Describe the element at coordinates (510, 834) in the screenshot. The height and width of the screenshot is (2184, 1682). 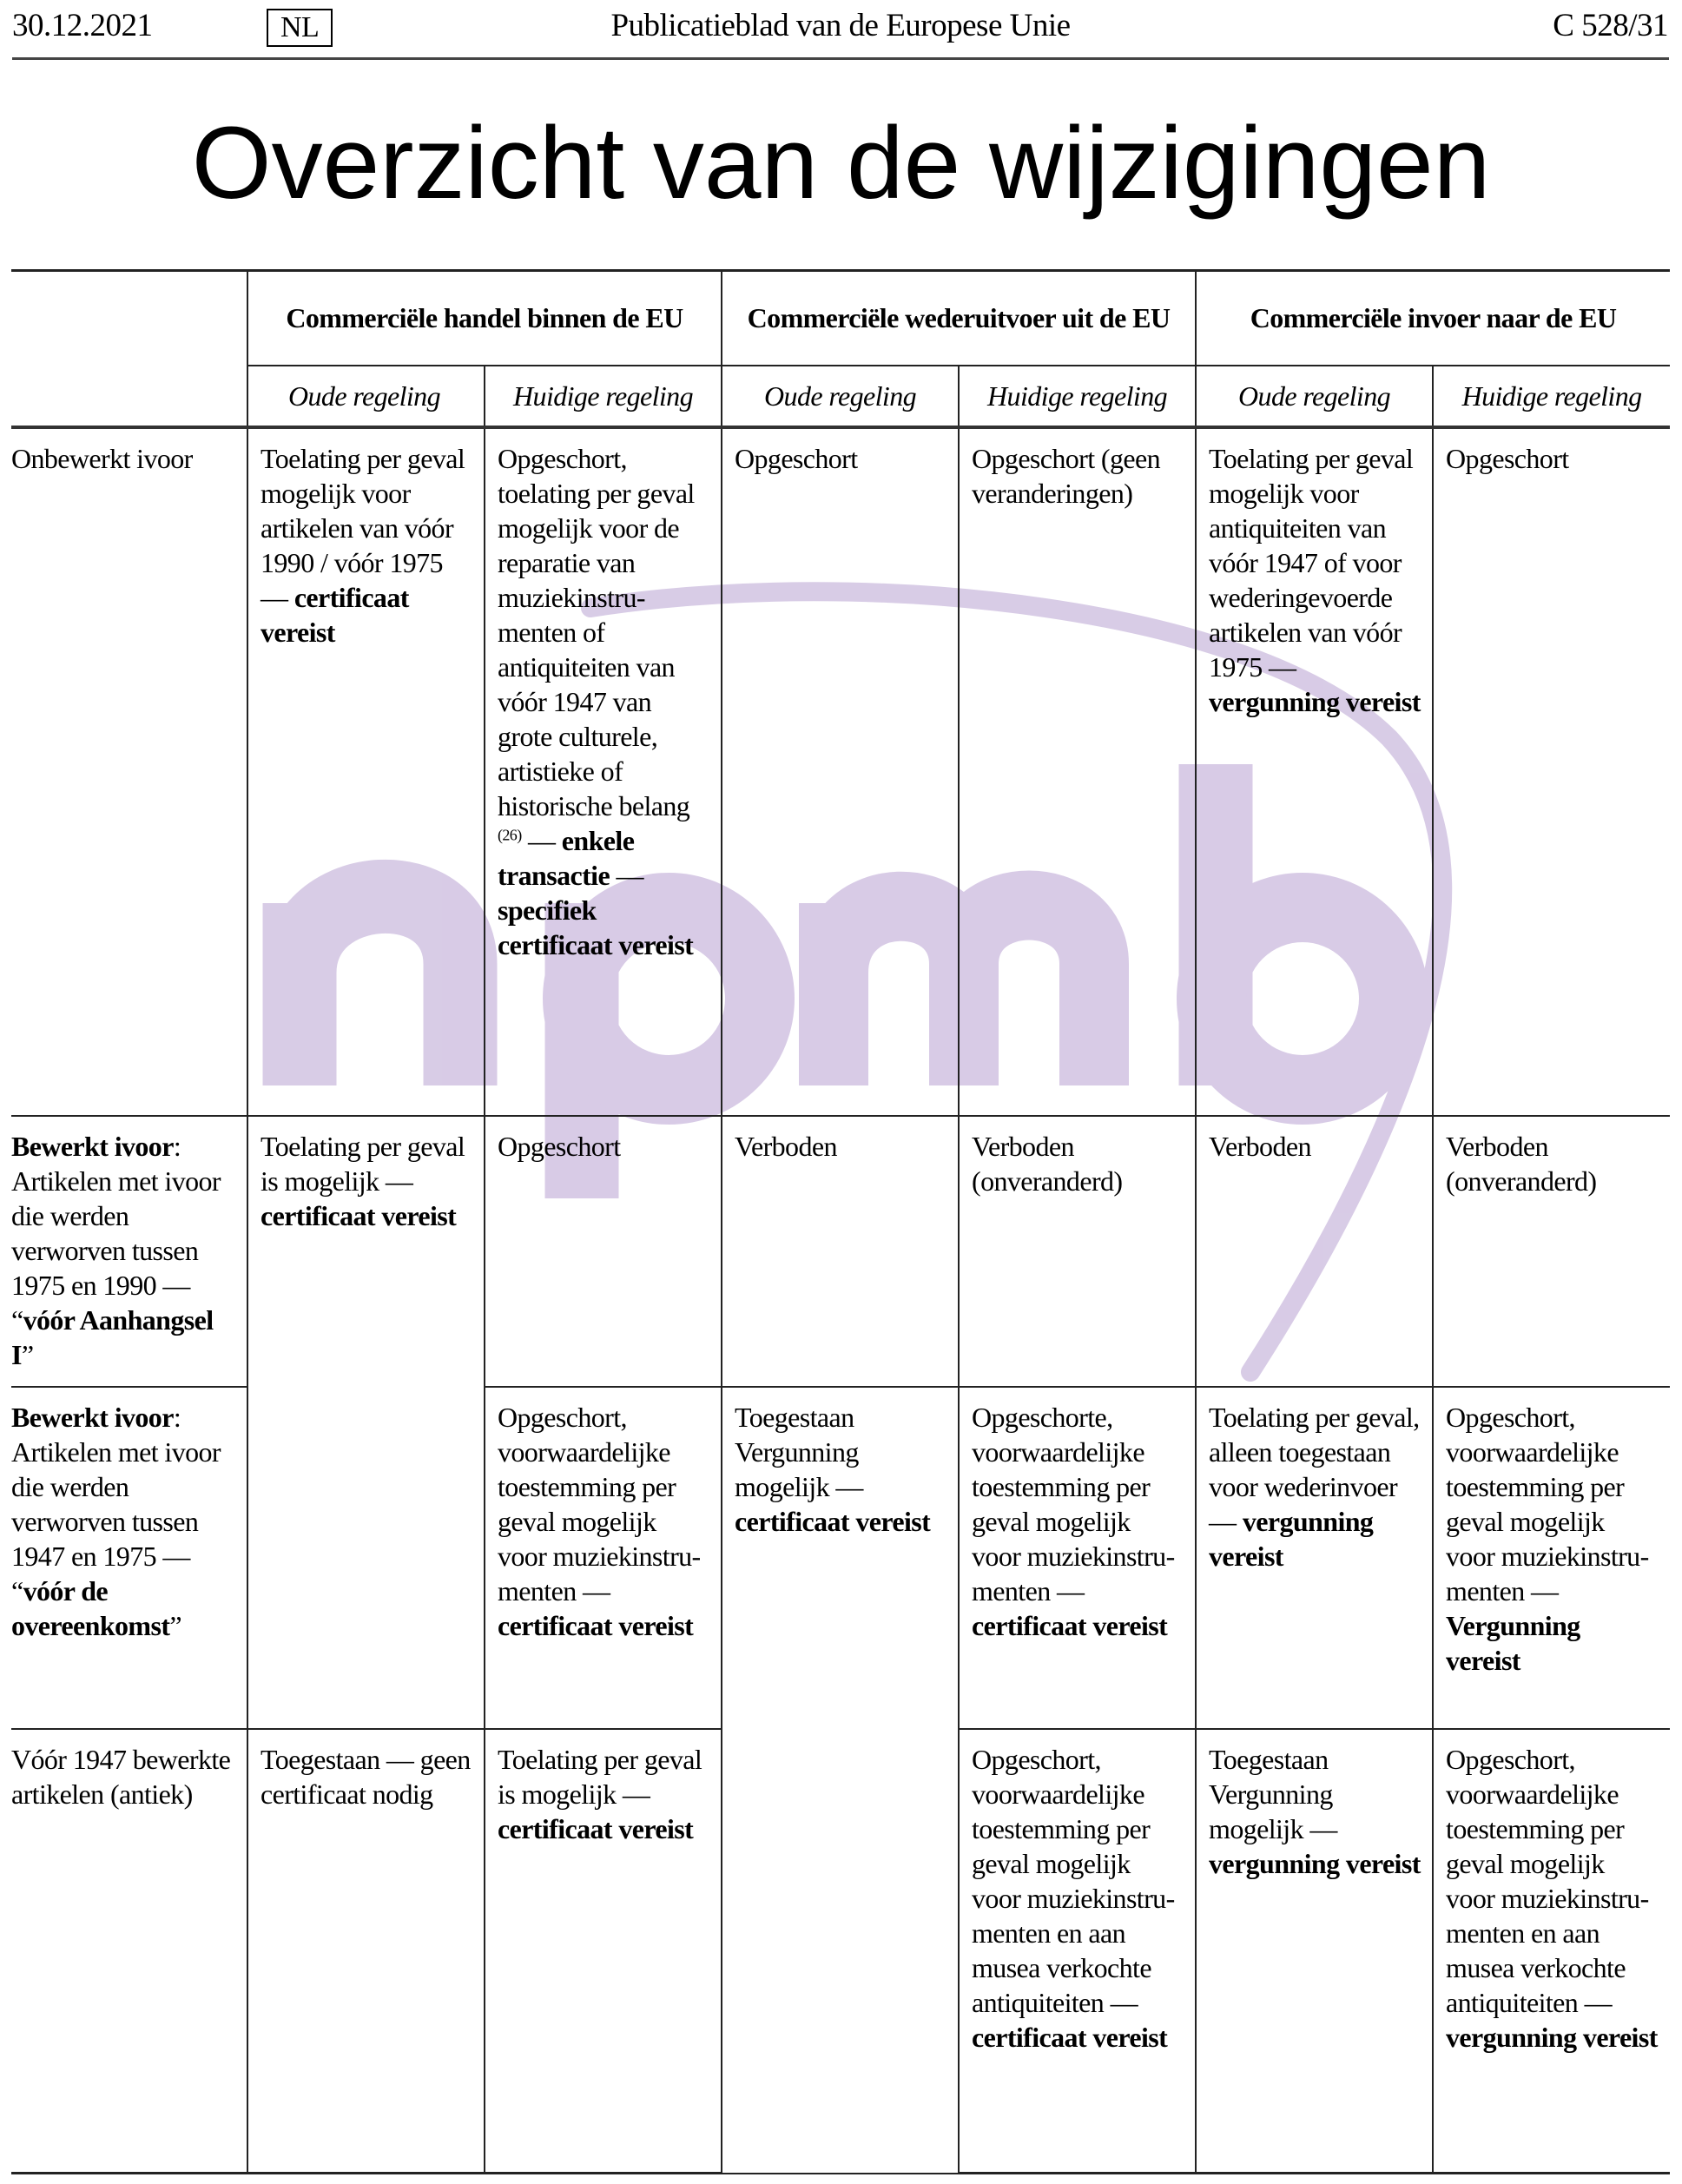
I see `footnote-ref: (26)` at that location.